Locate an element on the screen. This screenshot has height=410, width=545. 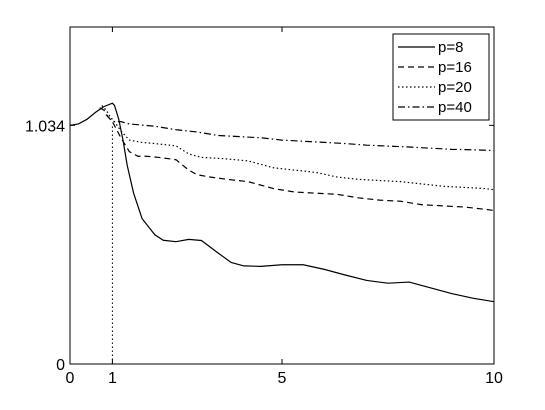
x-tick-label: 10 is located at coordinates (494, 378).